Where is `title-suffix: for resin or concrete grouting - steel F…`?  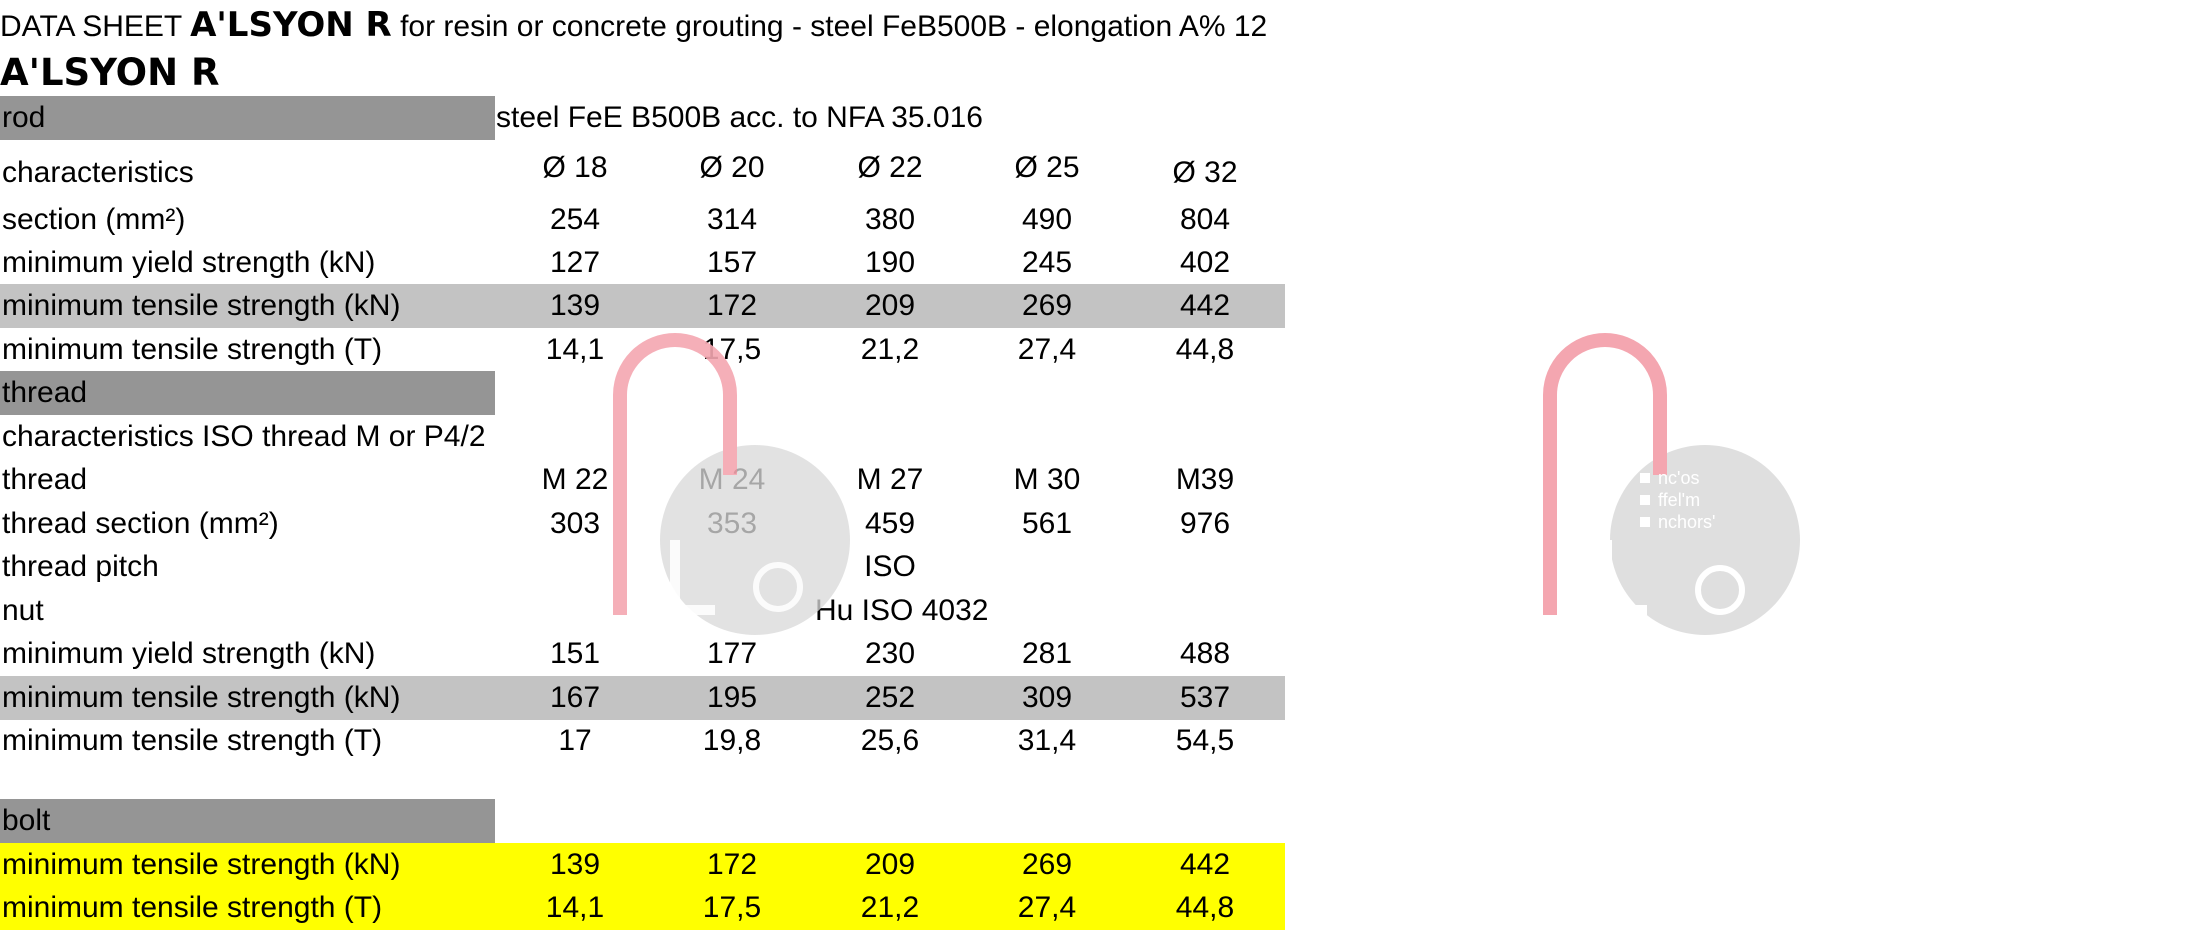 title-suffix: for resin or concrete grouting - steel F… is located at coordinates (834, 26).